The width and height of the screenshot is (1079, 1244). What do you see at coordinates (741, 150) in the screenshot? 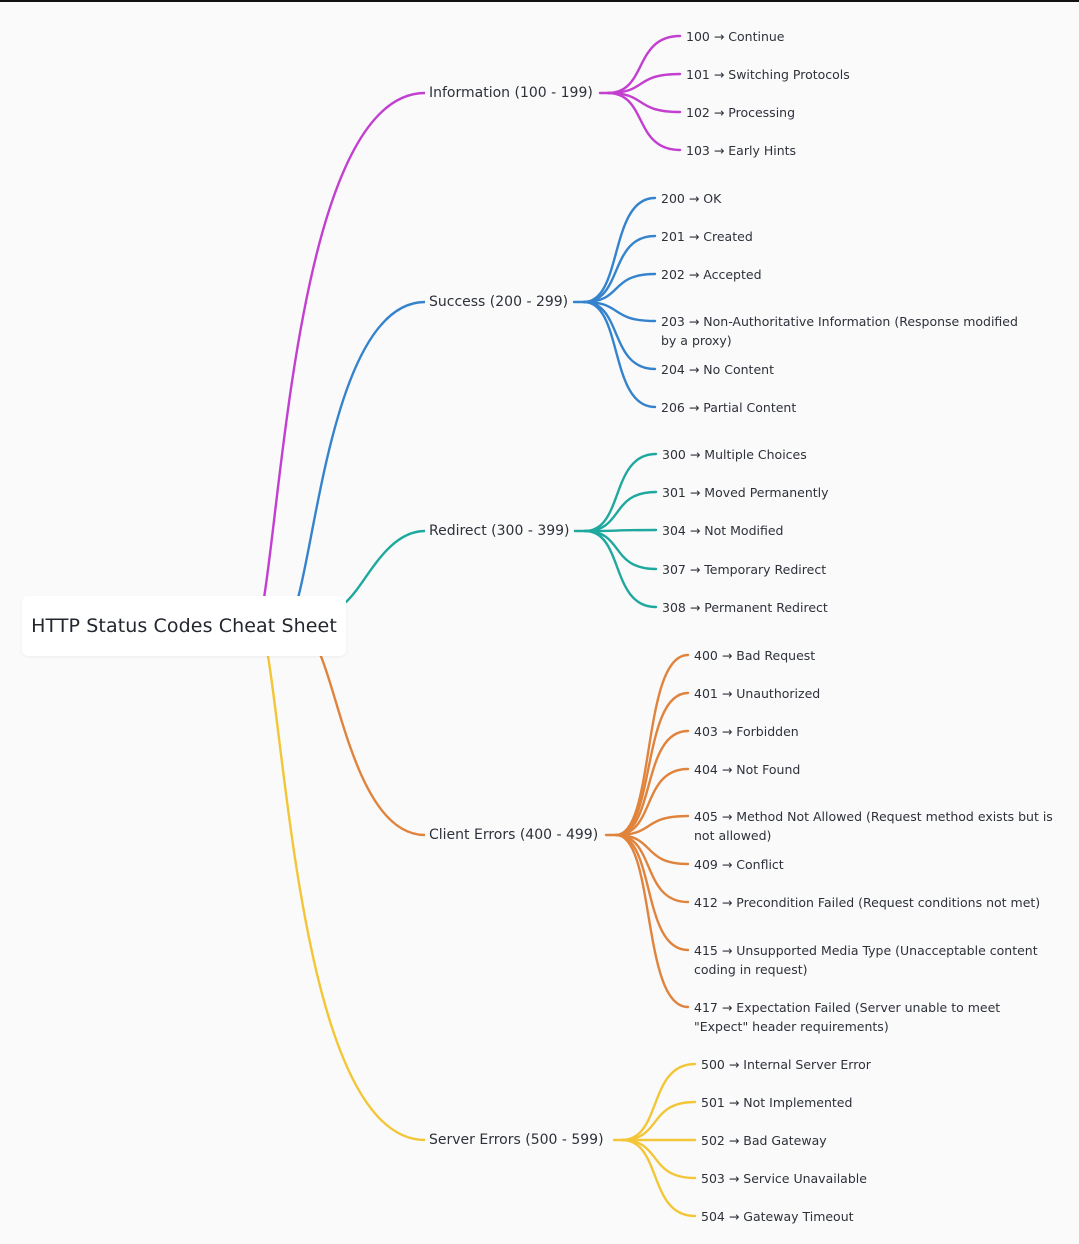
I see `status-code-item: 103 → Early Hints` at bounding box center [741, 150].